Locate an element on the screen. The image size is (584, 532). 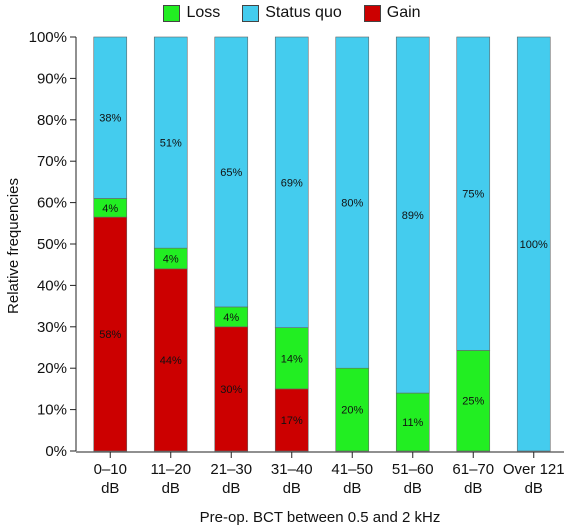
bar-value-label: 100% is located at coordinates (534, 245).